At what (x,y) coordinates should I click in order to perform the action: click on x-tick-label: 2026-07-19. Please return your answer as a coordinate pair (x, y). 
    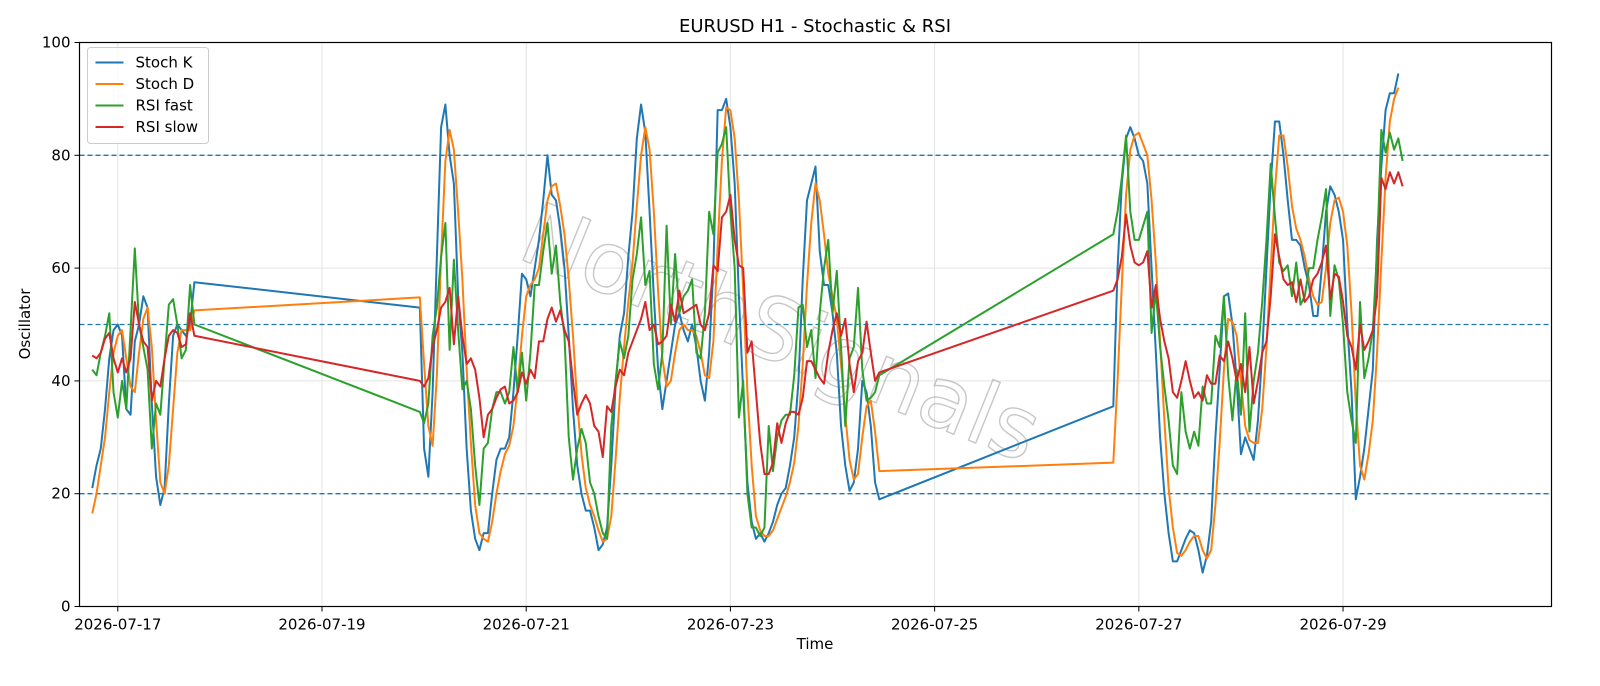
    Looking at the image, I should click on (321, 625).